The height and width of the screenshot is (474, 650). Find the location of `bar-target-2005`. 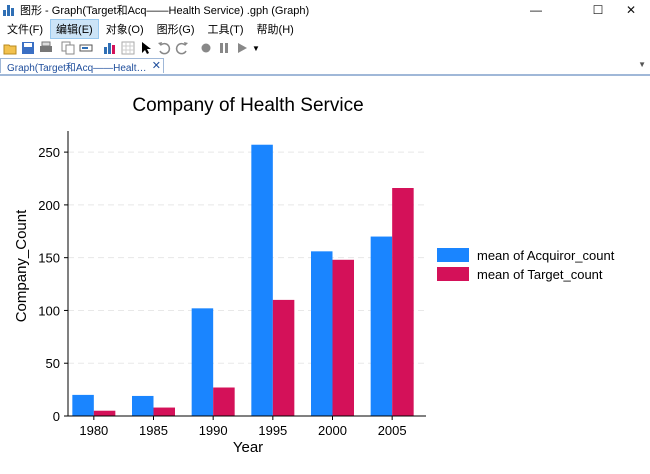

bar-target-2005 is located at coordinates (403, 302).